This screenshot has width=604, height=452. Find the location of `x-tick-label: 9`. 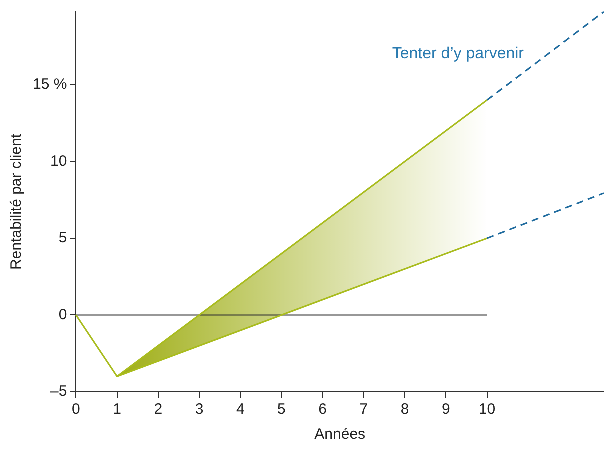

x-tick-label: 9 is located at coordinates (446, 409).